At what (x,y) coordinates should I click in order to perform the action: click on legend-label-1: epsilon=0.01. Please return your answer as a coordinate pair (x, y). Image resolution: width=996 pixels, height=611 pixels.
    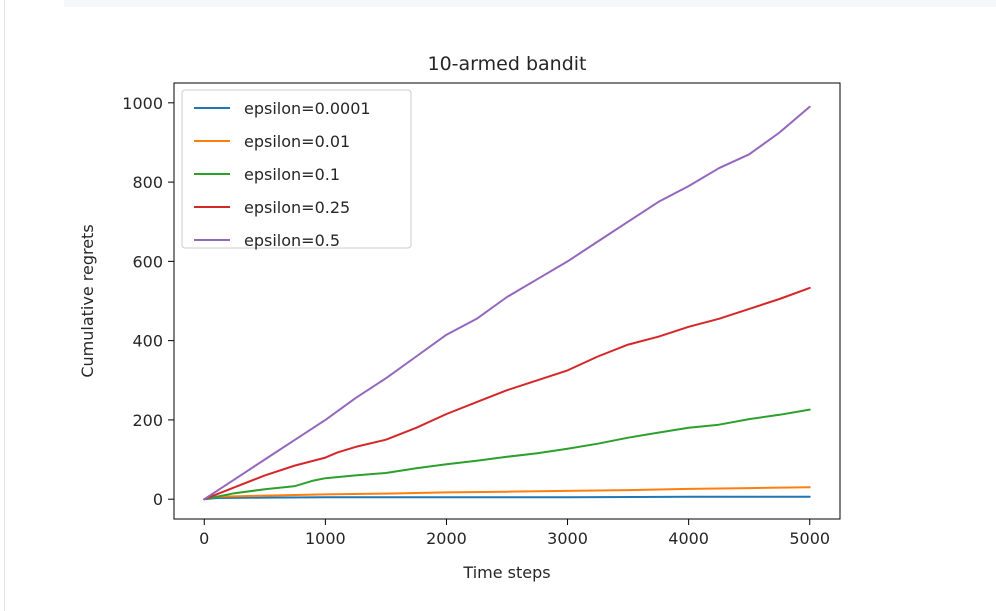
    Looking at the image, I should click on (297, 141).